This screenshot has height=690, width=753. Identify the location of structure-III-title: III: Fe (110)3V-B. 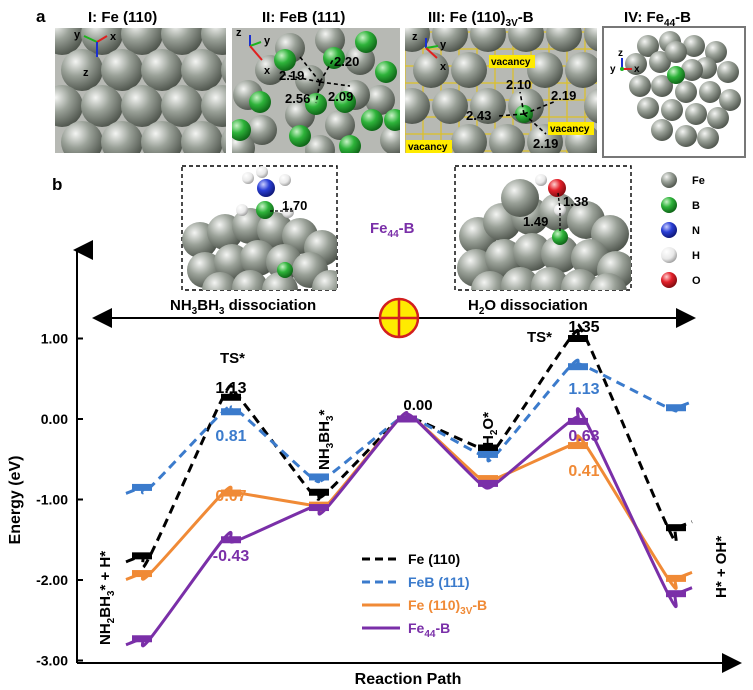
(481, 19).